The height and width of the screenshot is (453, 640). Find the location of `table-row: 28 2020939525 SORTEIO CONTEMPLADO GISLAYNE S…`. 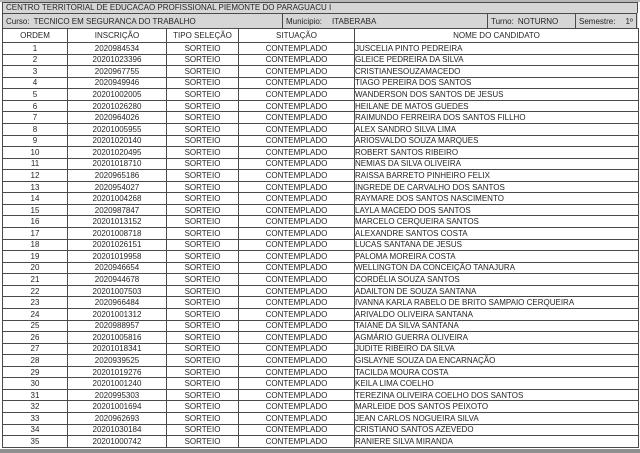

table-row: 28 2020939525 SORTEIO CONTEMPLADO GISLAYNE S… is located at coordinates (320, 360).